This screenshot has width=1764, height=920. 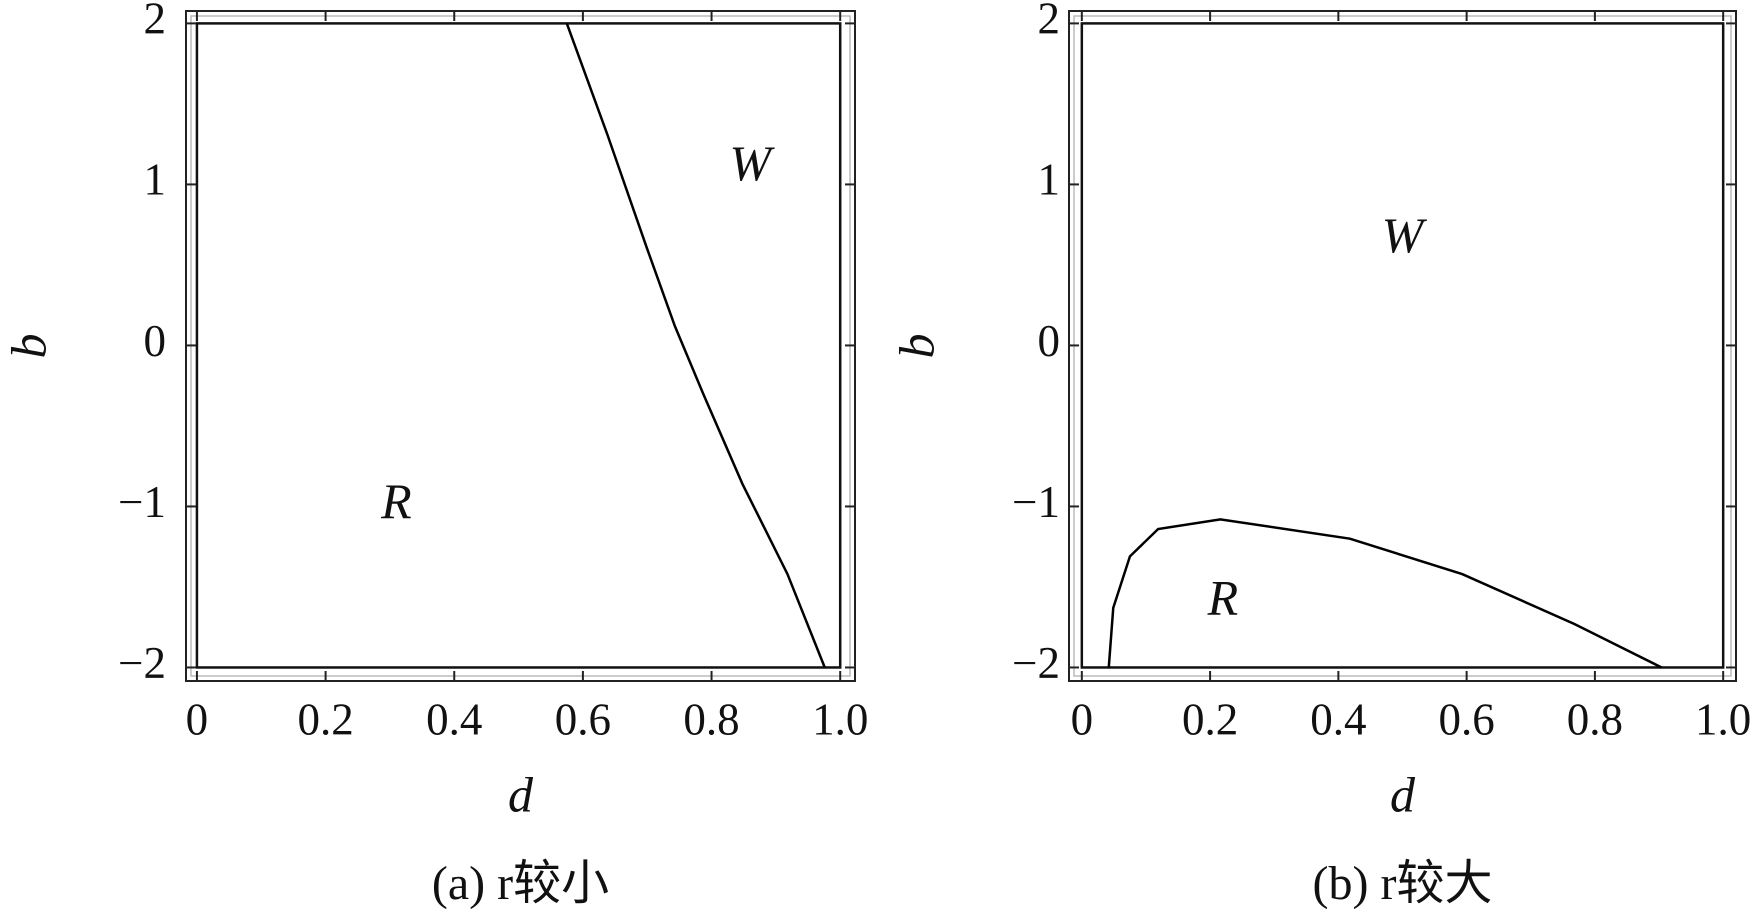 What do you see at coordinates (1403, 883) in the screenshot?
I see `caption: (b) r较大` at bounding box center [1403, 883].